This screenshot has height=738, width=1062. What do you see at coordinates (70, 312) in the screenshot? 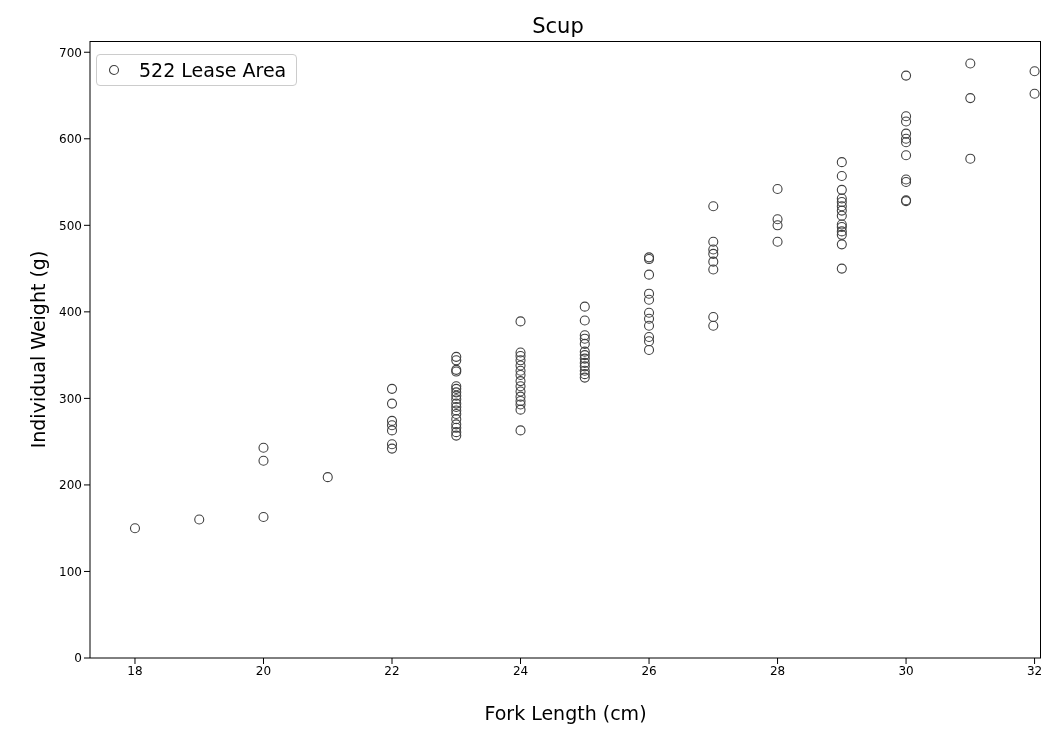
I see `y-tick-label: 400` at bounding box center [70, 312].